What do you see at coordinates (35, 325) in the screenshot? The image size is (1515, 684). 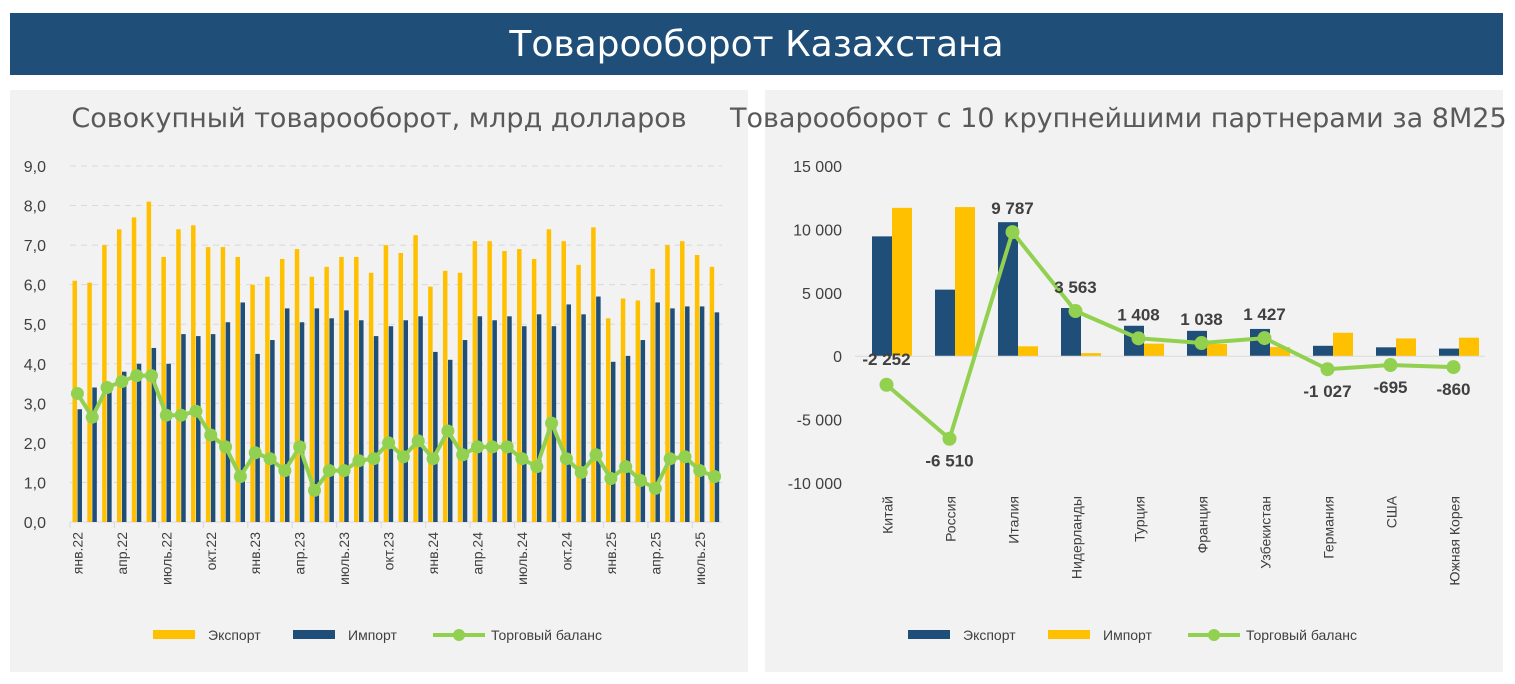 I see `y-tick-label: 5,0` at bounding box center [35, 325].